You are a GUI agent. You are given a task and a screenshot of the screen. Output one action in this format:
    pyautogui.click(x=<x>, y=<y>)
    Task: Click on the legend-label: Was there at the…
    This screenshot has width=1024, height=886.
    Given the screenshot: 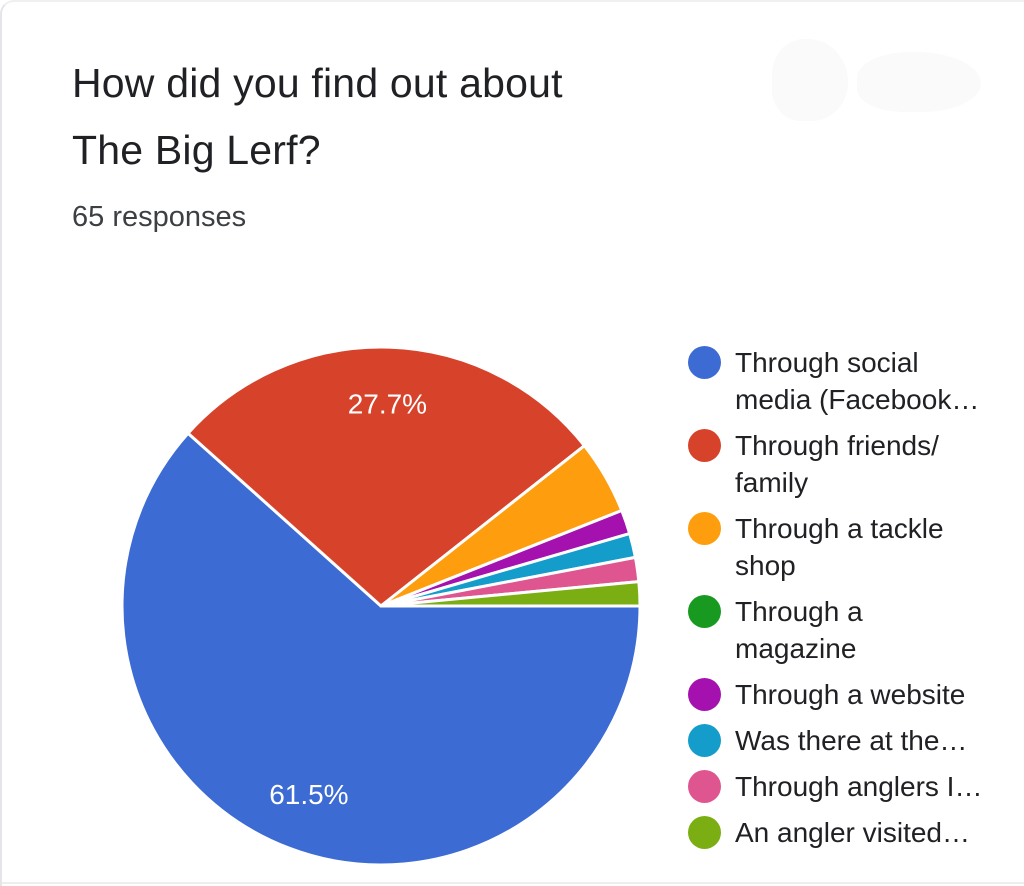 What is the action you would take?
    pyautogui.click(x=851, y=740)
    